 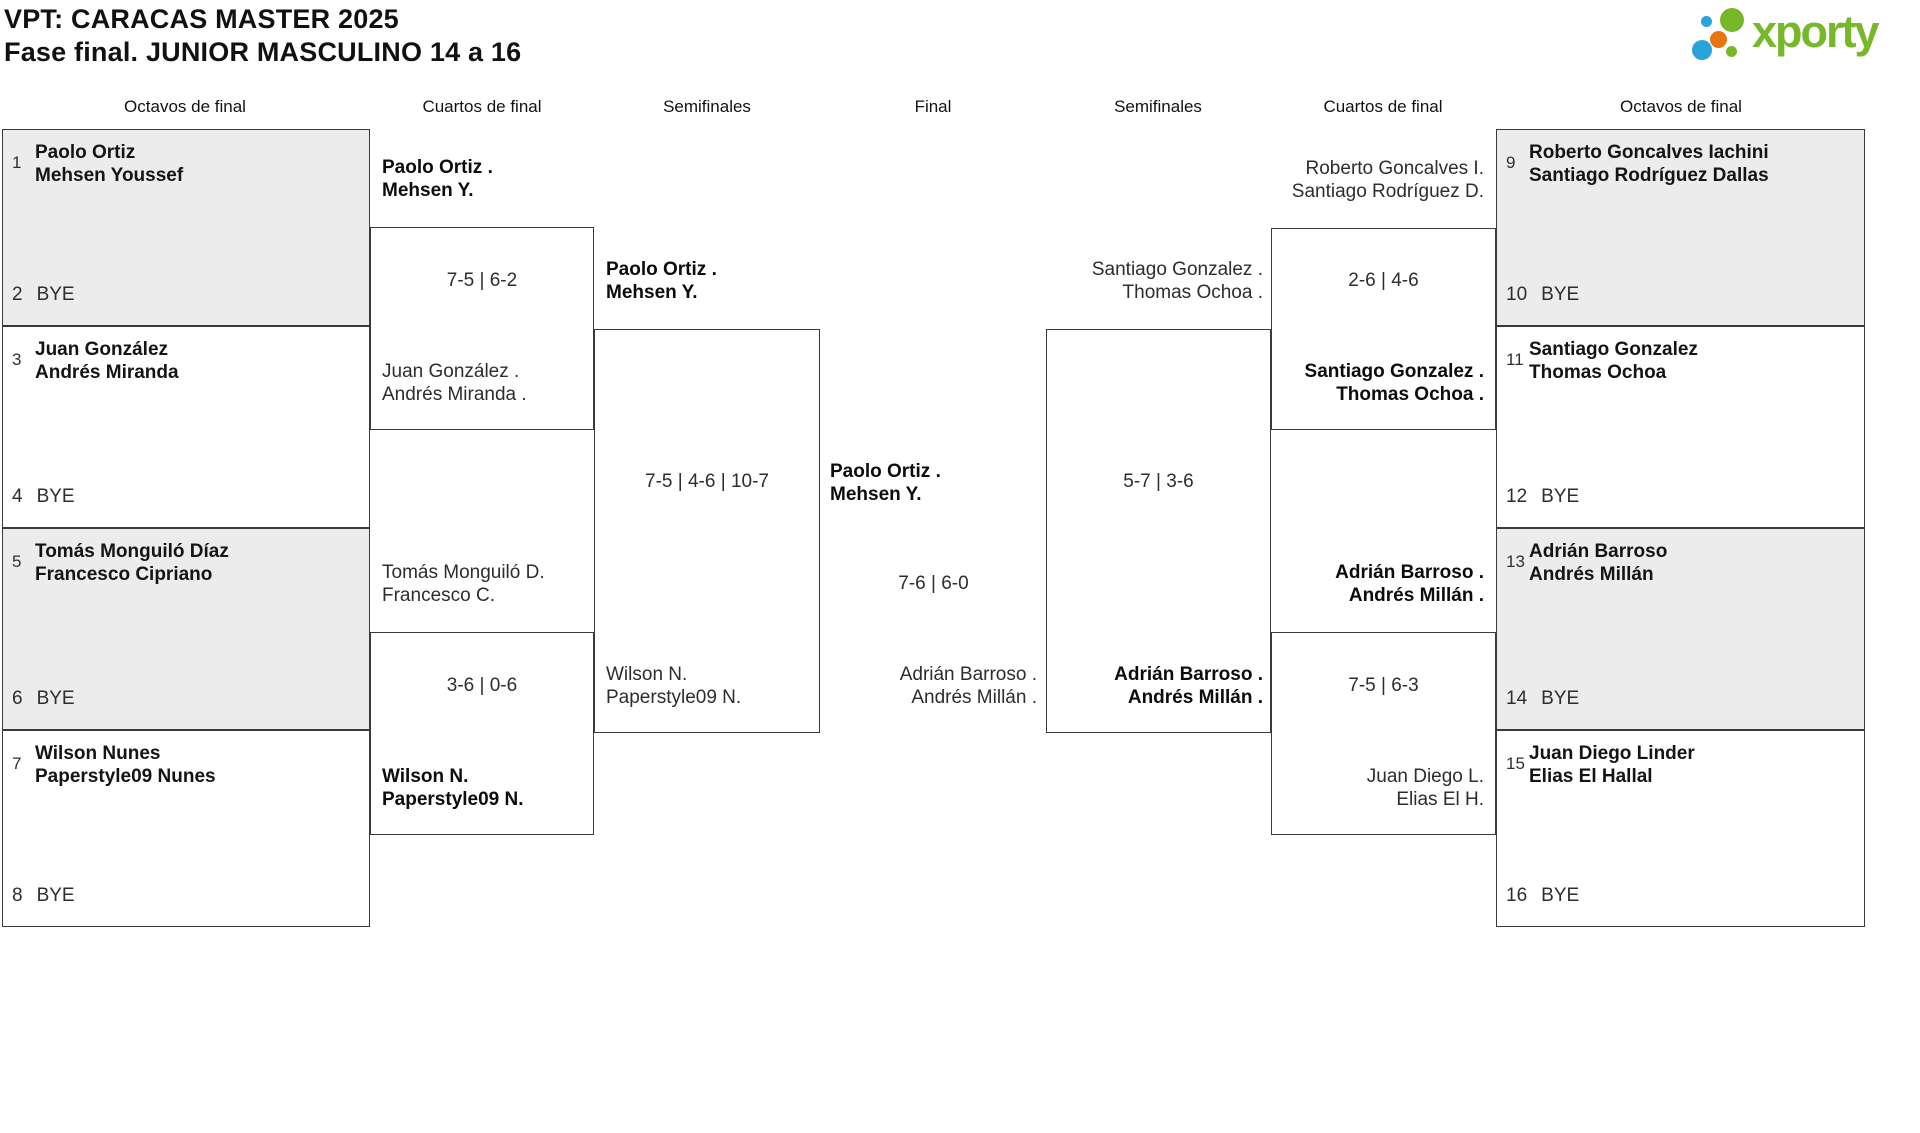 I want to click on seed-number: 2, so click(x=17, y=294).